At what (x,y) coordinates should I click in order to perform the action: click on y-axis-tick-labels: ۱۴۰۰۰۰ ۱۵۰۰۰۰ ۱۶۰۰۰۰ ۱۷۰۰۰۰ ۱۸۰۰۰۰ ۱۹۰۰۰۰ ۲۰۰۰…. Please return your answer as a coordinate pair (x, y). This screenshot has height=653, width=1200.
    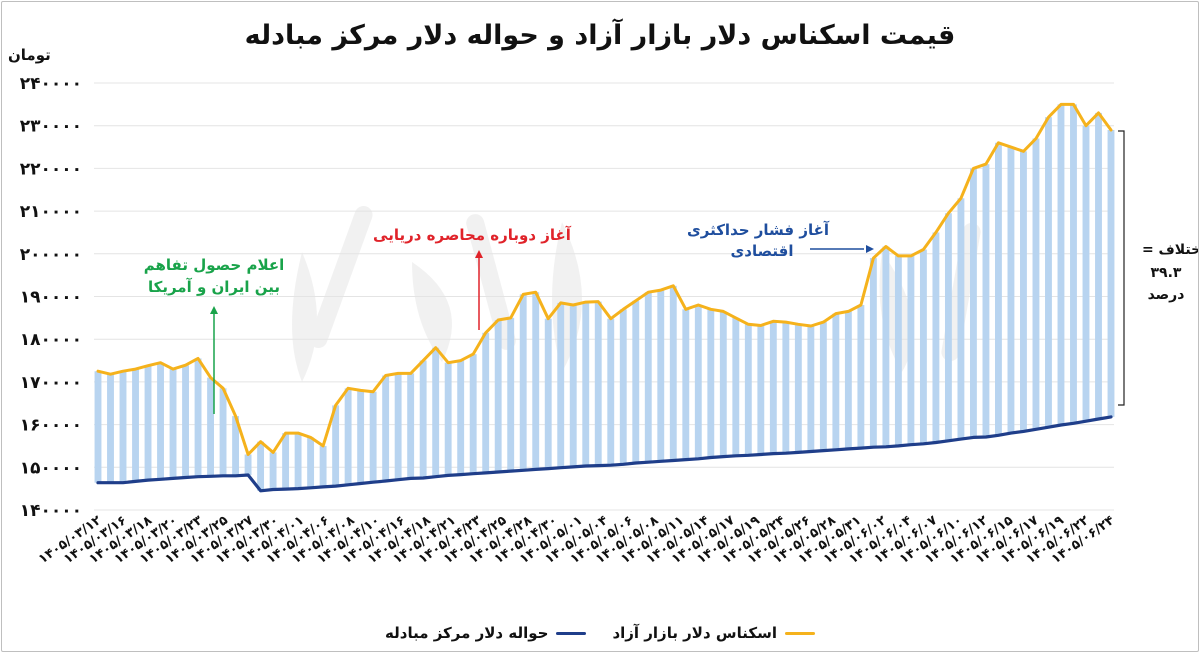
    Looking at the image, I should click on (51, 297).